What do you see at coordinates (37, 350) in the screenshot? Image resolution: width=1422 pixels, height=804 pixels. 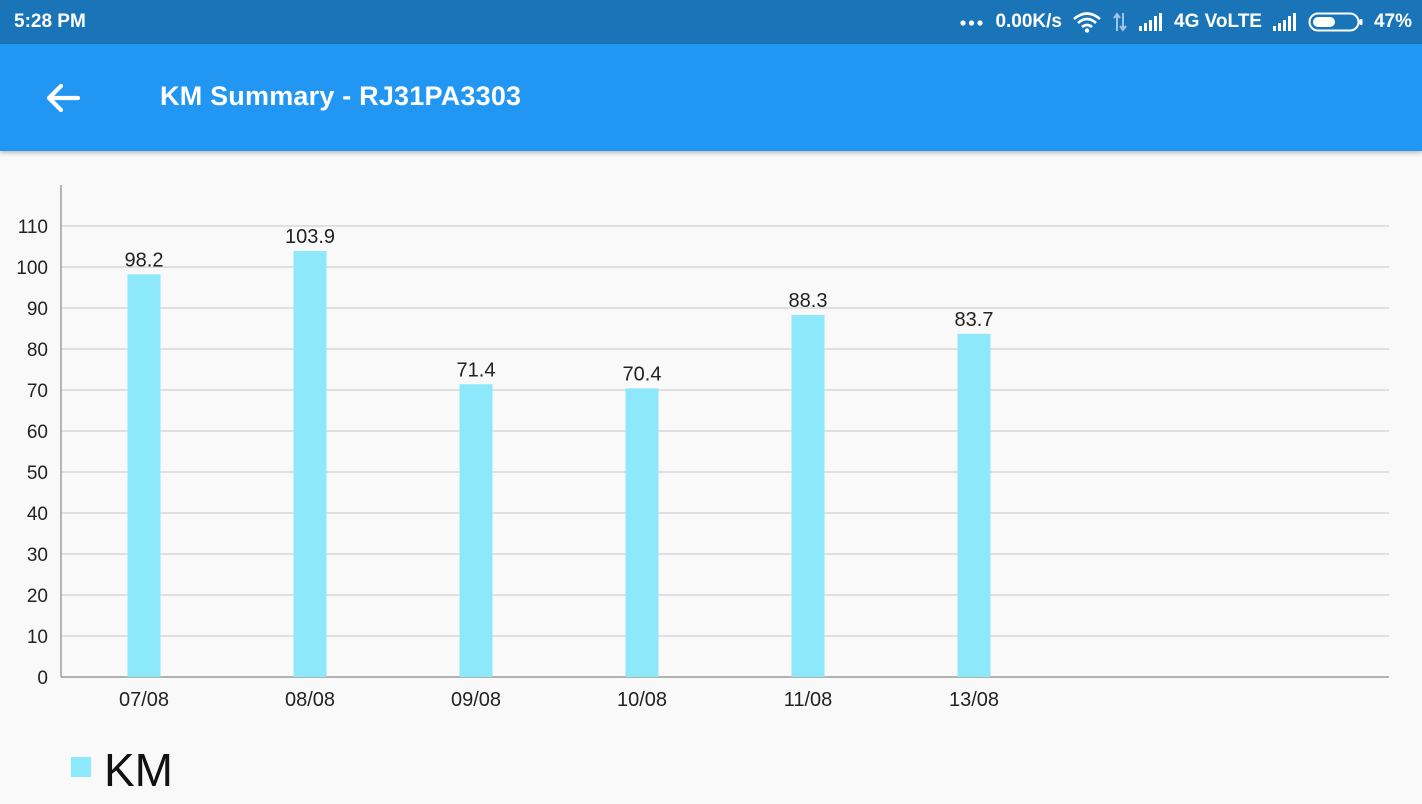 I see `y-tick-label: 80` at bounding box center [37, 350].